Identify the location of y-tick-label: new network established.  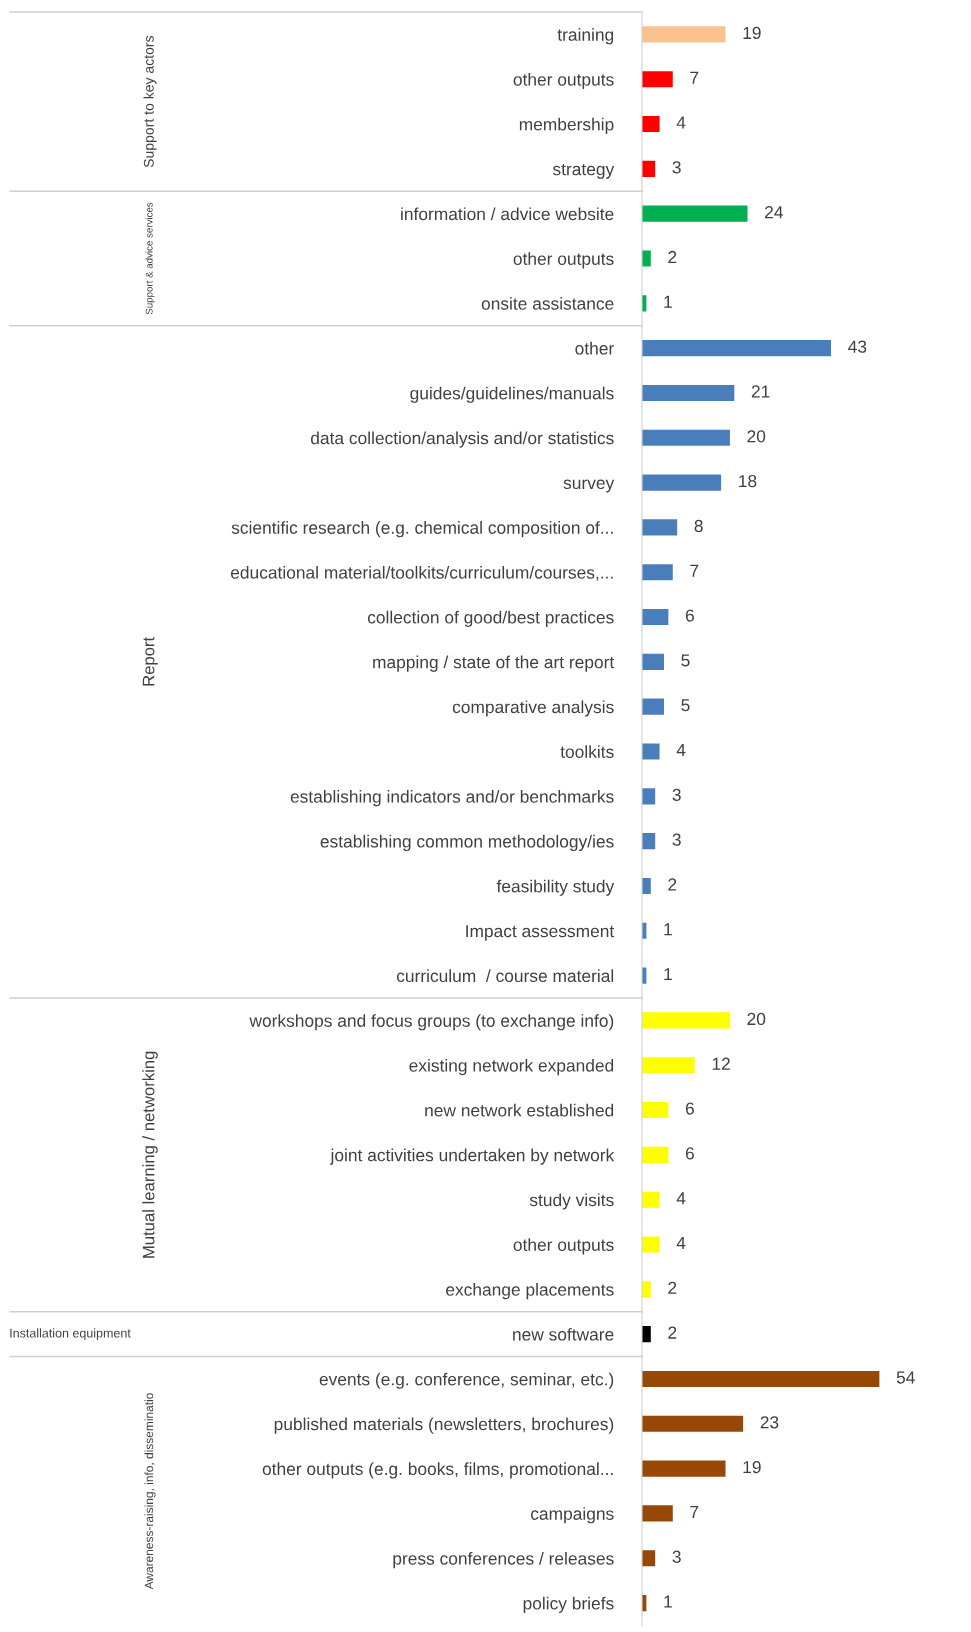
(519, 1110).